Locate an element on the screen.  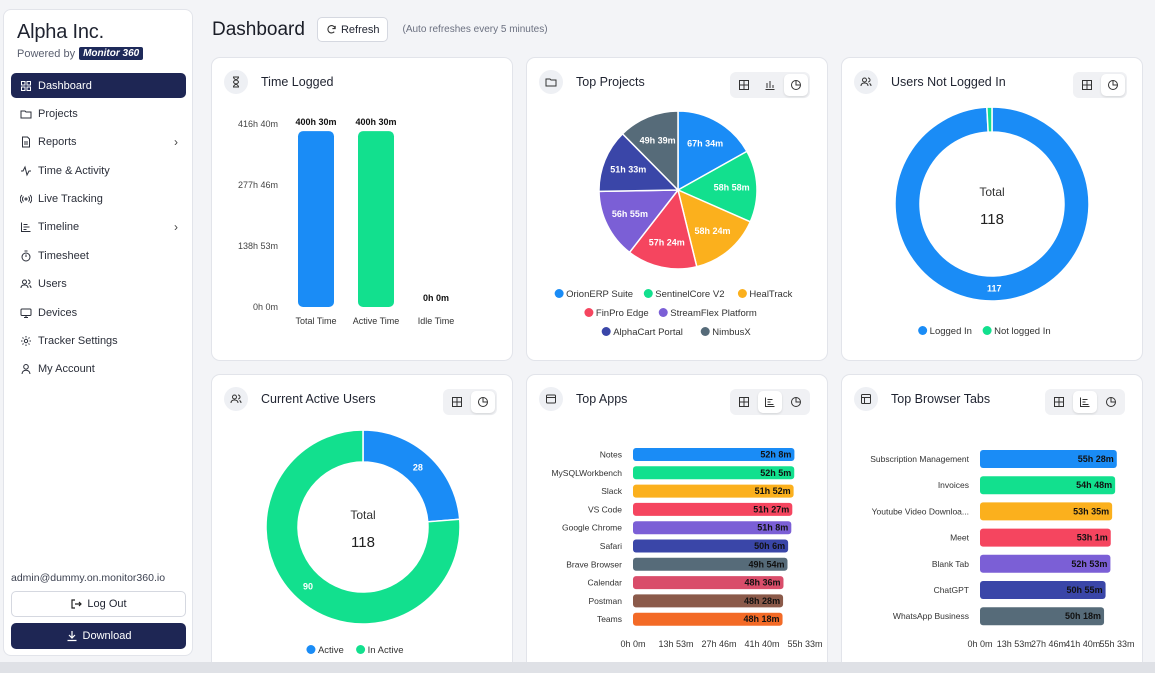
sidebar-item-my-account: My Account is located at coordinates (98, 369).